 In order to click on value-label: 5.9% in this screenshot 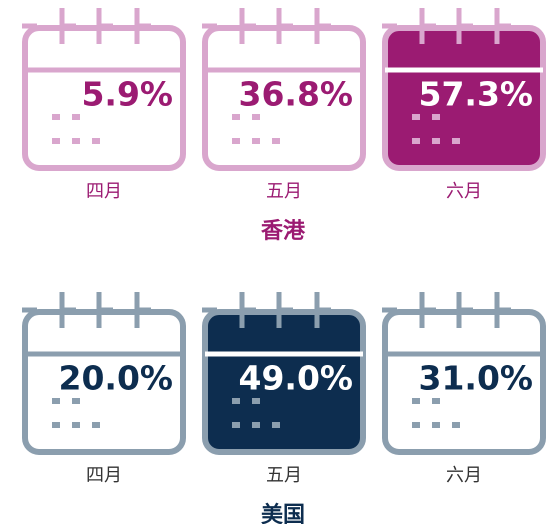, I will do `click(127, 94)`.